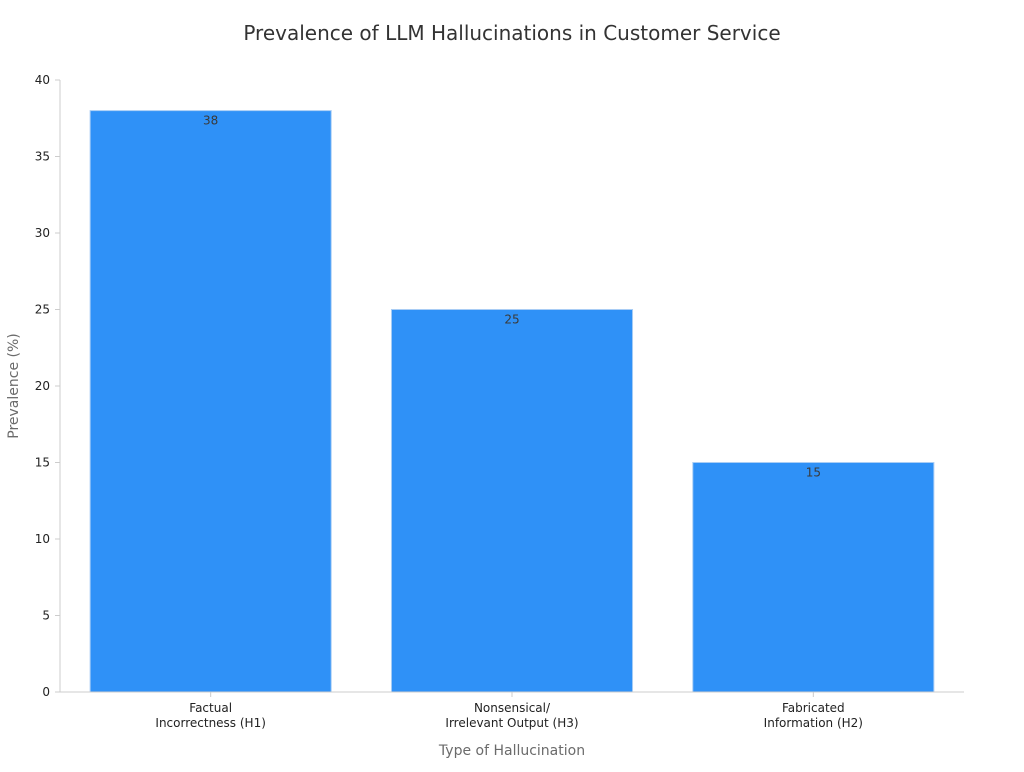 The height and width of the screenshot is (772, 1024). Describe the element at coordinates (512, 708) in the screenshot. I see `x-tick-label: Nonsensical/` at that location.